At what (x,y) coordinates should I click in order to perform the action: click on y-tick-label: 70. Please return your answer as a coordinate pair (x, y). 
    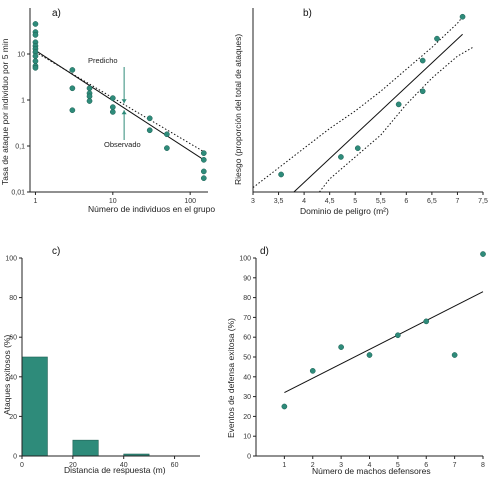
    Looking at the image, I should click on (247, 318).